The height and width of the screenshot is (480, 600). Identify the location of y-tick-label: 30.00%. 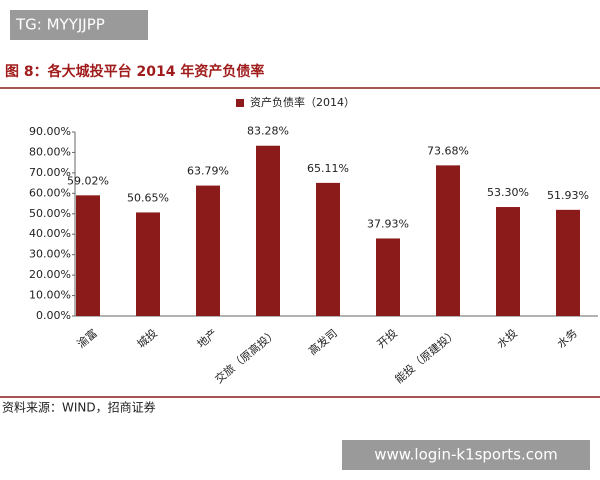
(50, 254).